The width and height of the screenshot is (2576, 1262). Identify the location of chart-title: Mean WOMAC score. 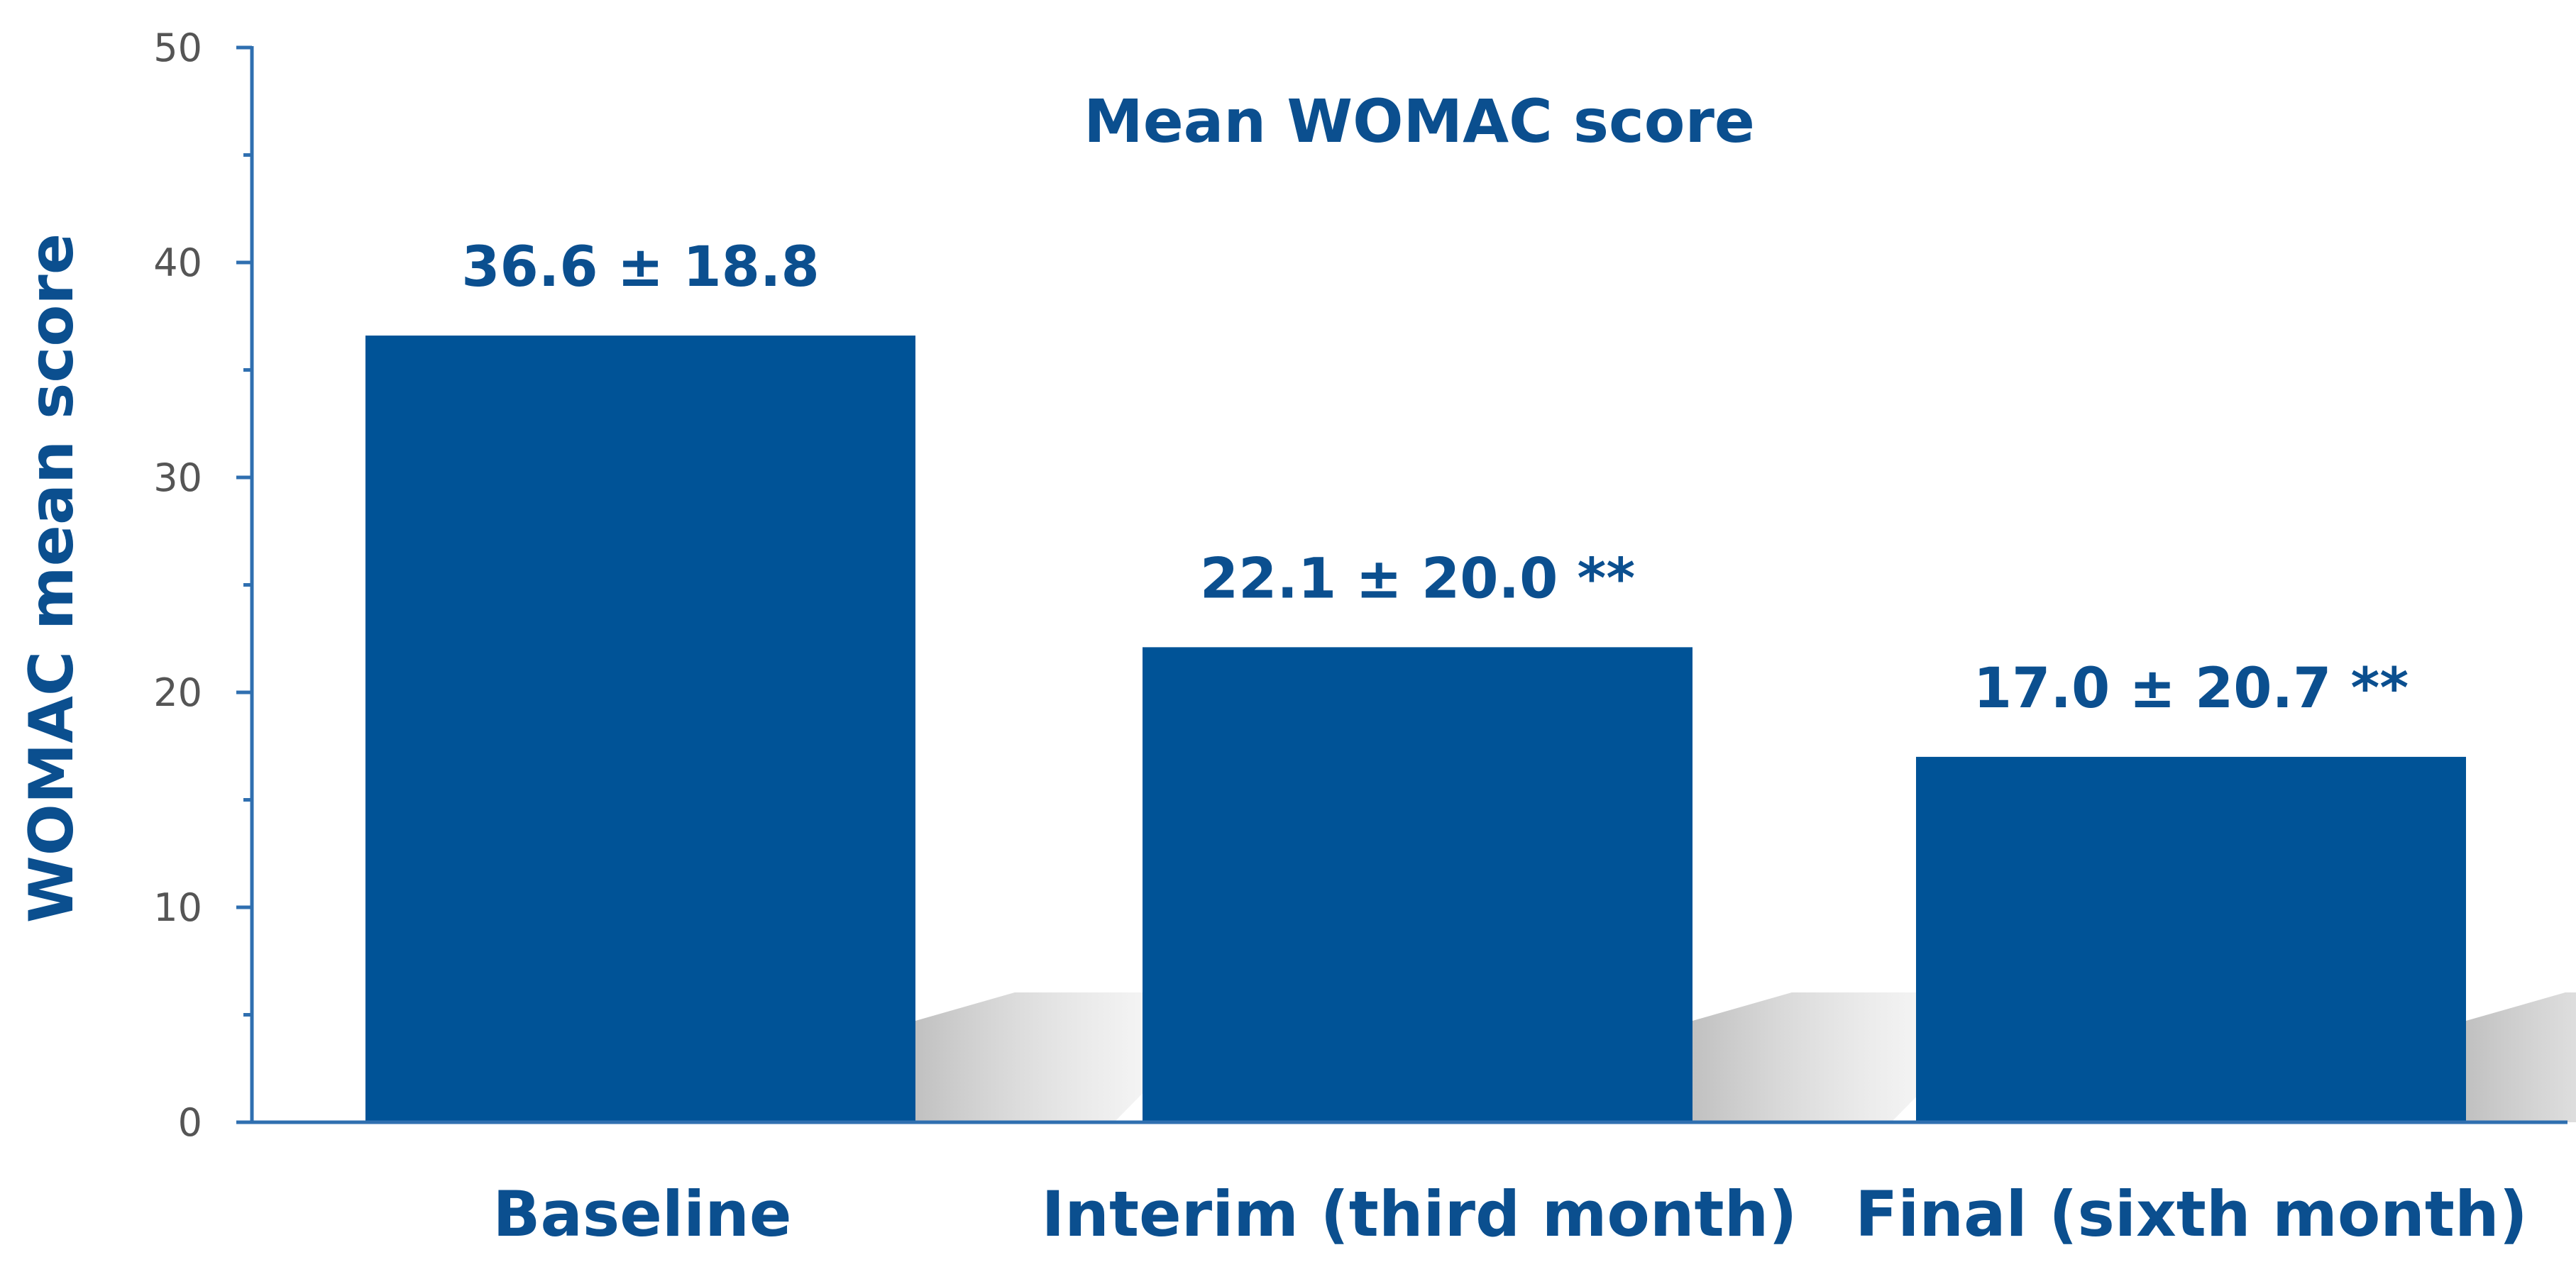
(1419, 121).